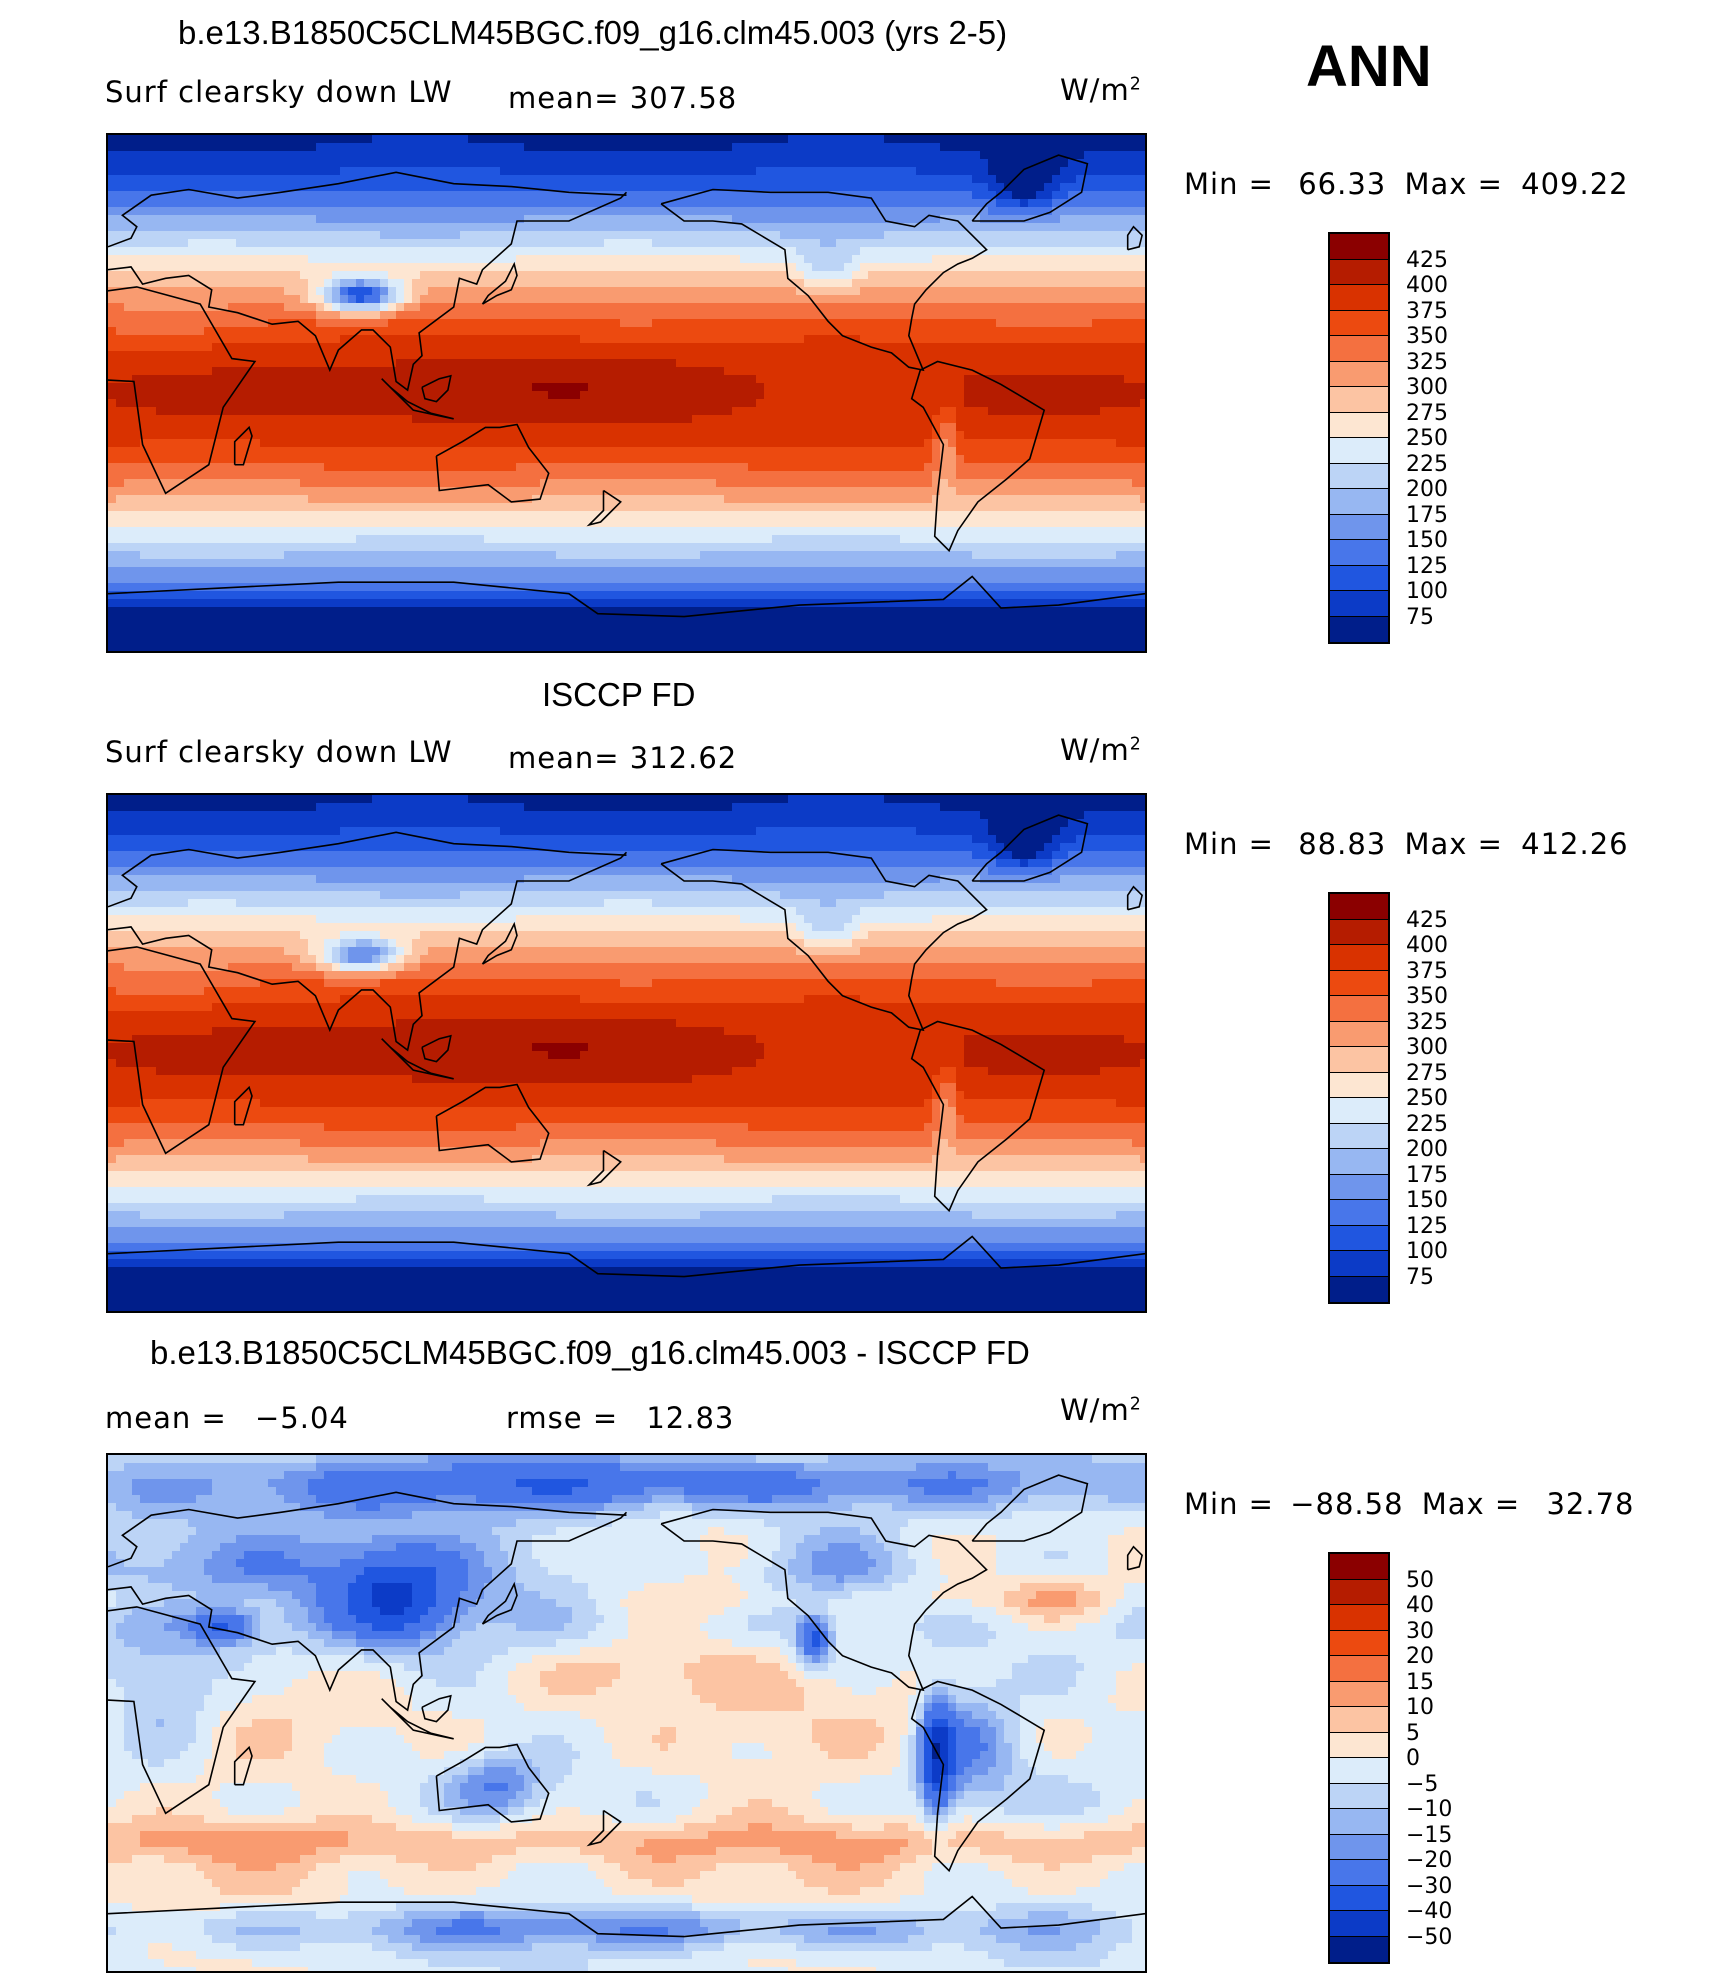 Image resolution: width=1710 pixels, height=1979 pixels. Describe the element at coordinates (1101, 1410) in the screenshot. I see `units-label-diff: W/m2` at that location.